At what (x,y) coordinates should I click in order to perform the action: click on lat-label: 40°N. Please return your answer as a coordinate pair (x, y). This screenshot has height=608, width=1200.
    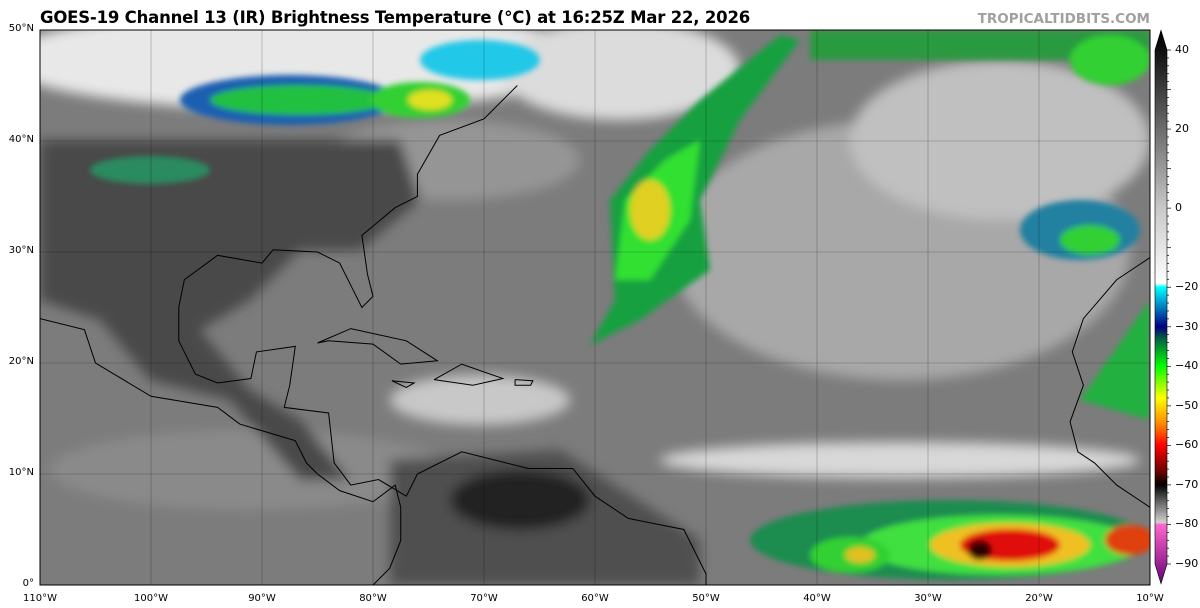
    Looking at the image, I should click on (21, 139).